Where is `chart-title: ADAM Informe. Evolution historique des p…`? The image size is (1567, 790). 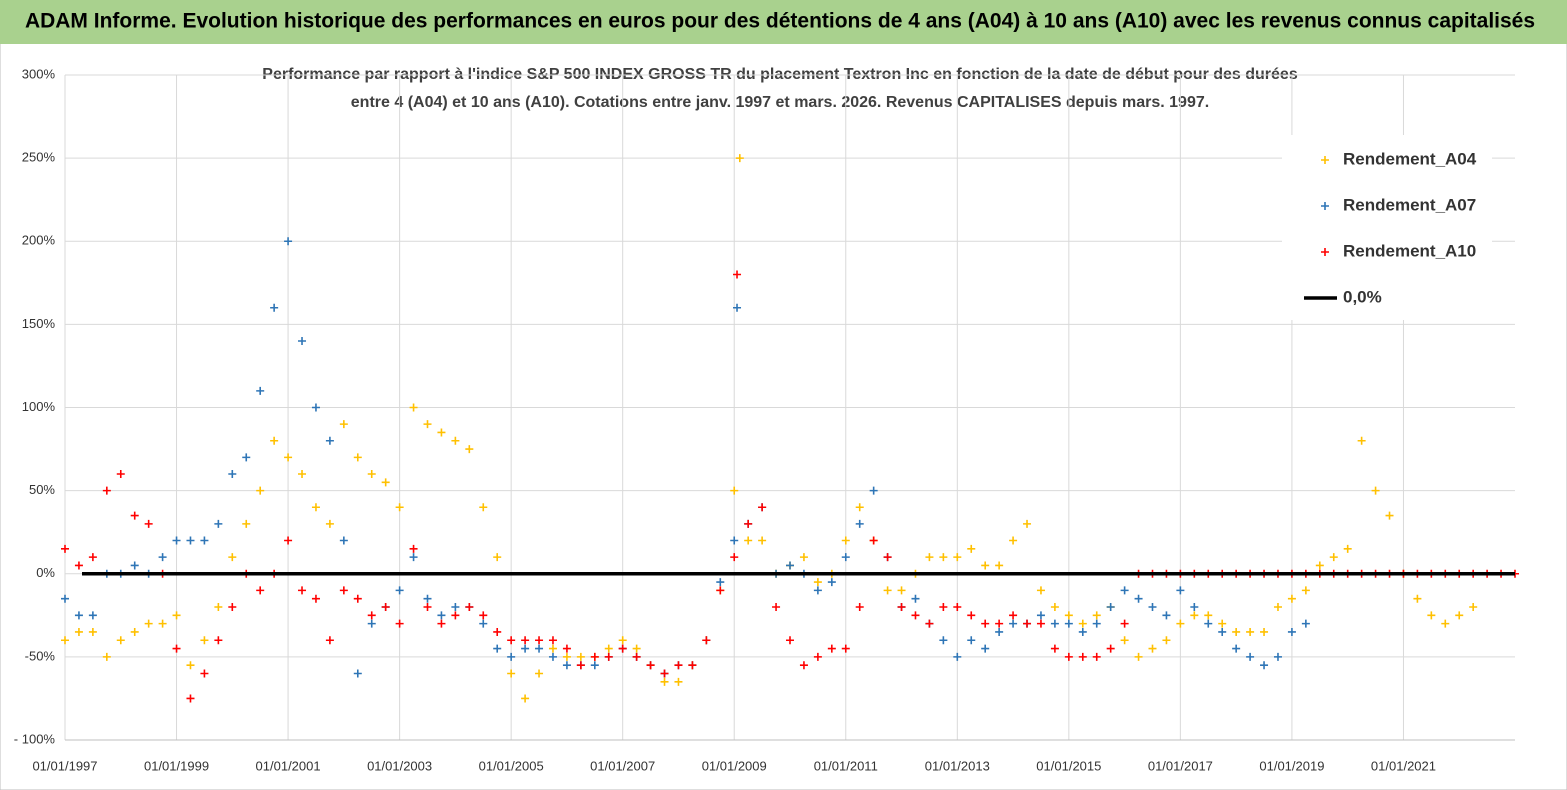
chart-title: ADAM Informe. Evolution historique des p… is located at coordinates (780, 21).